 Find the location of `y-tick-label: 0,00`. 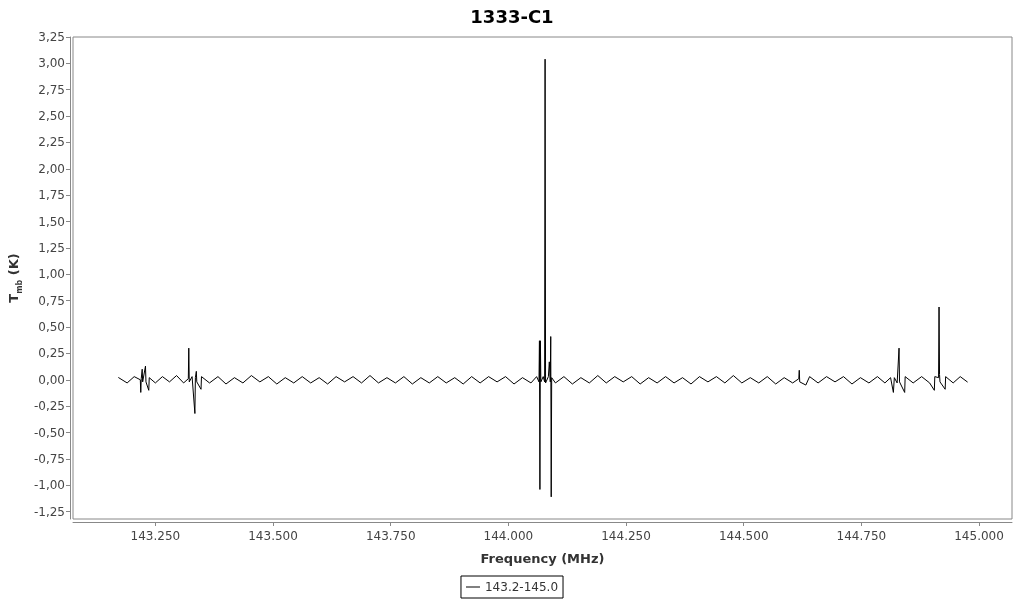

y-tick-label: 0,00 is located at coordinates (51, 379).